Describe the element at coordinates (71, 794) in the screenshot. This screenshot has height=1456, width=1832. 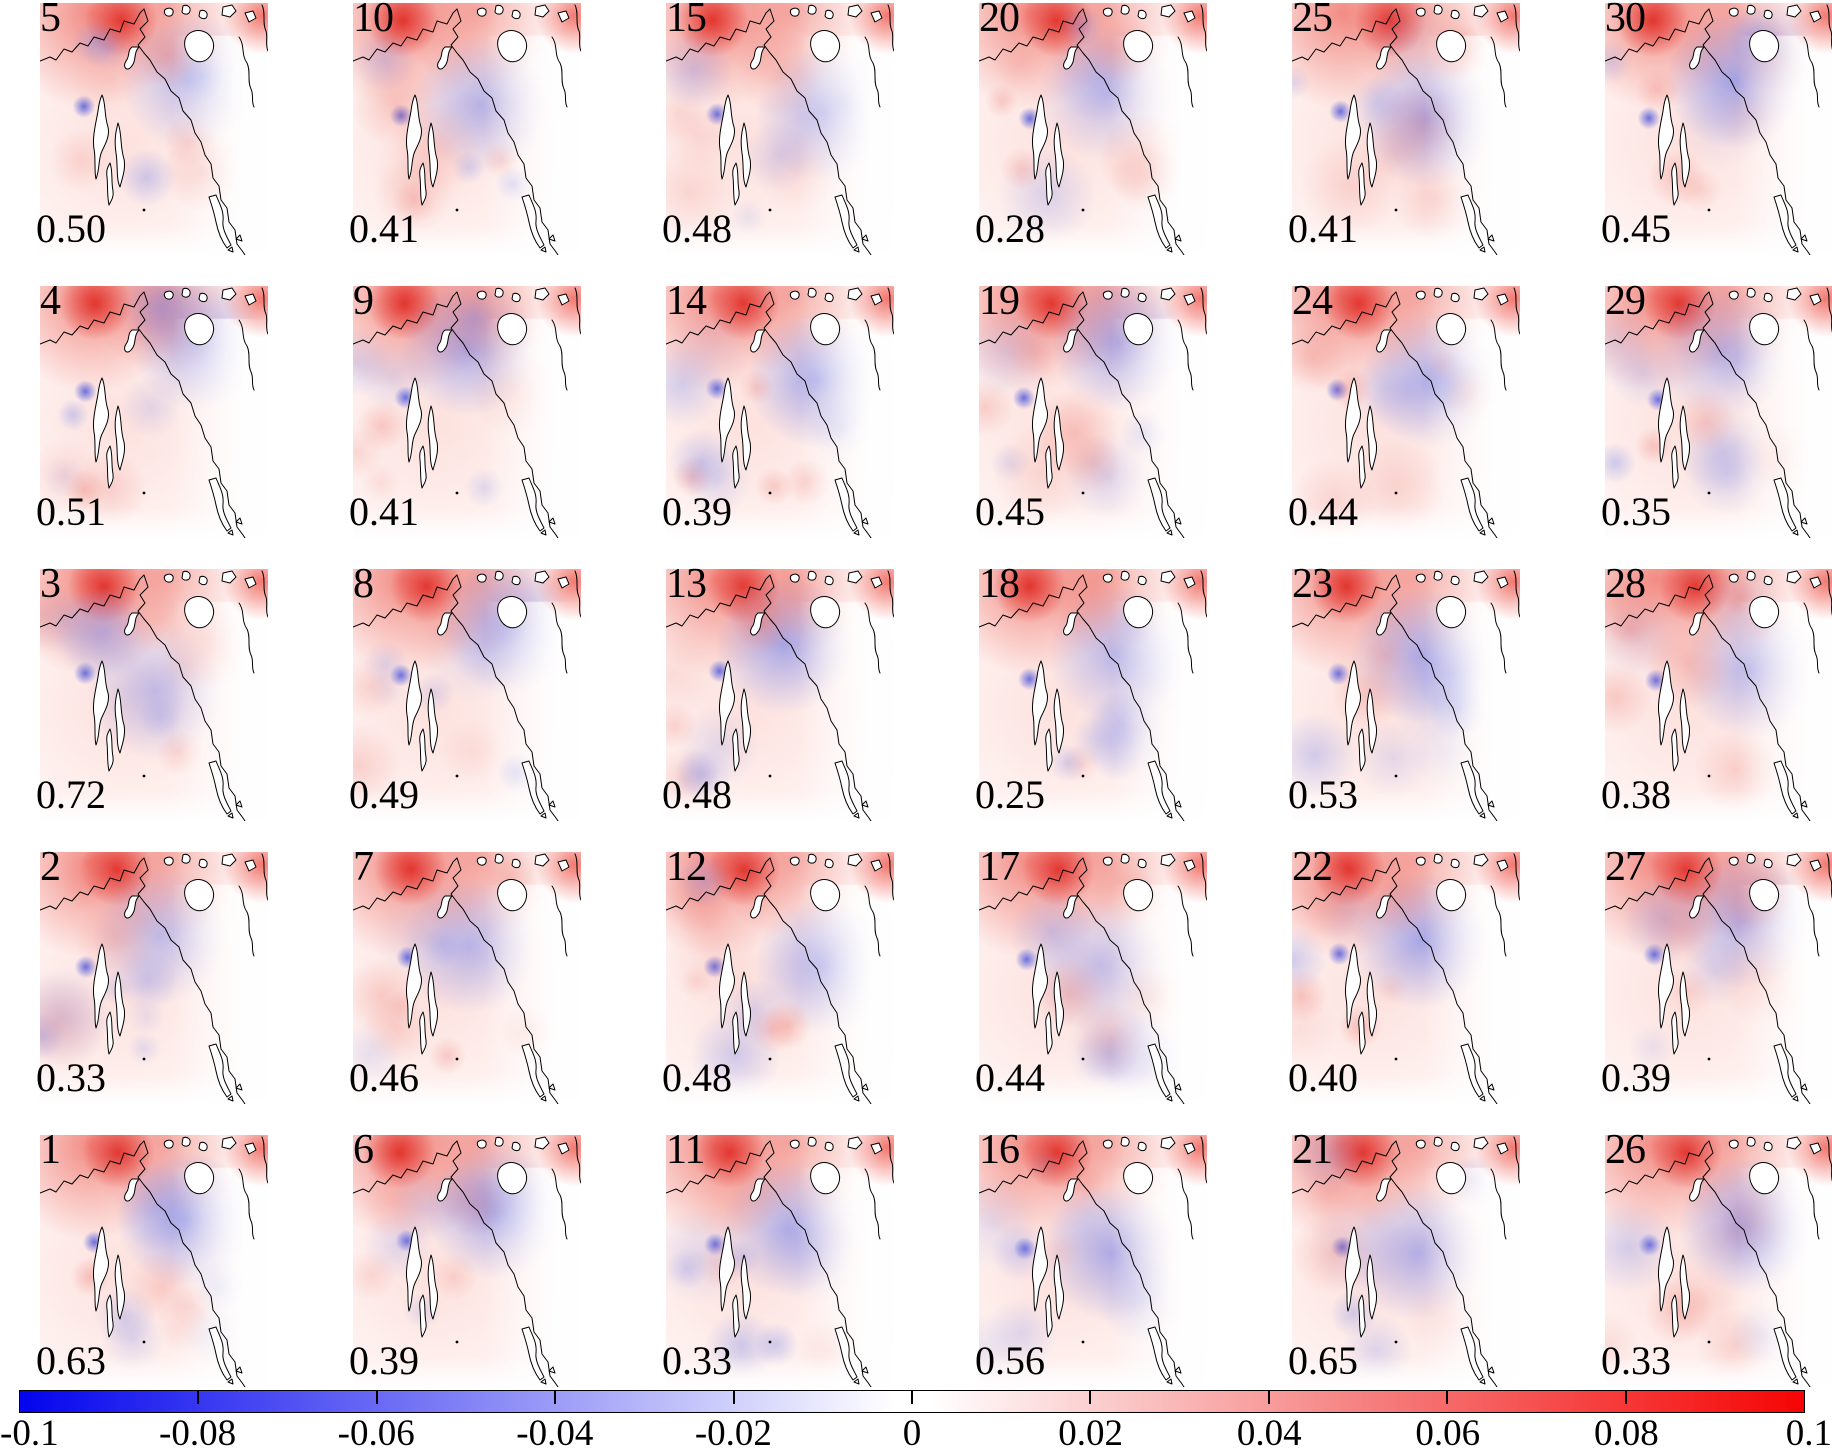
I see `panel-correlation-value: 0.72` at that location.